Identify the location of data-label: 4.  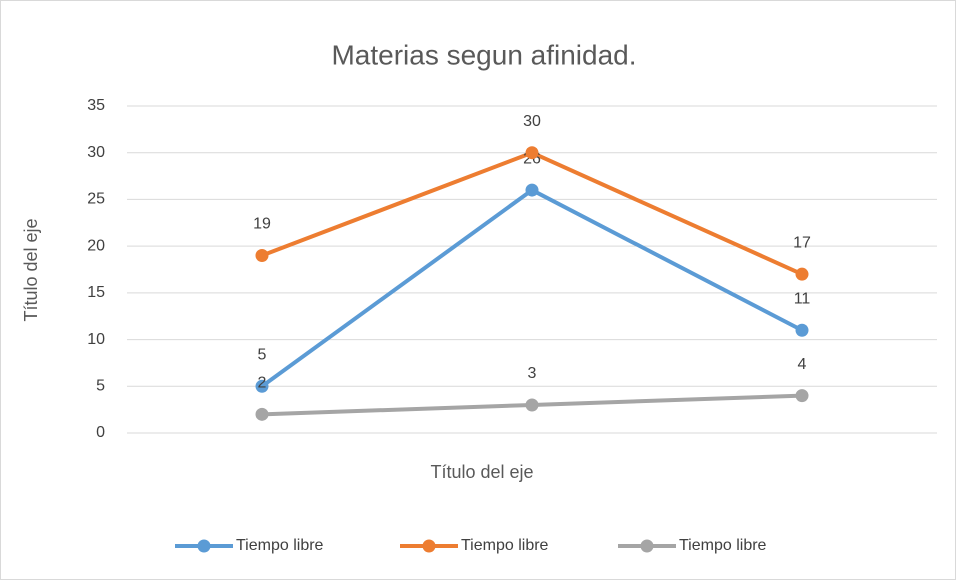
(802, 364).